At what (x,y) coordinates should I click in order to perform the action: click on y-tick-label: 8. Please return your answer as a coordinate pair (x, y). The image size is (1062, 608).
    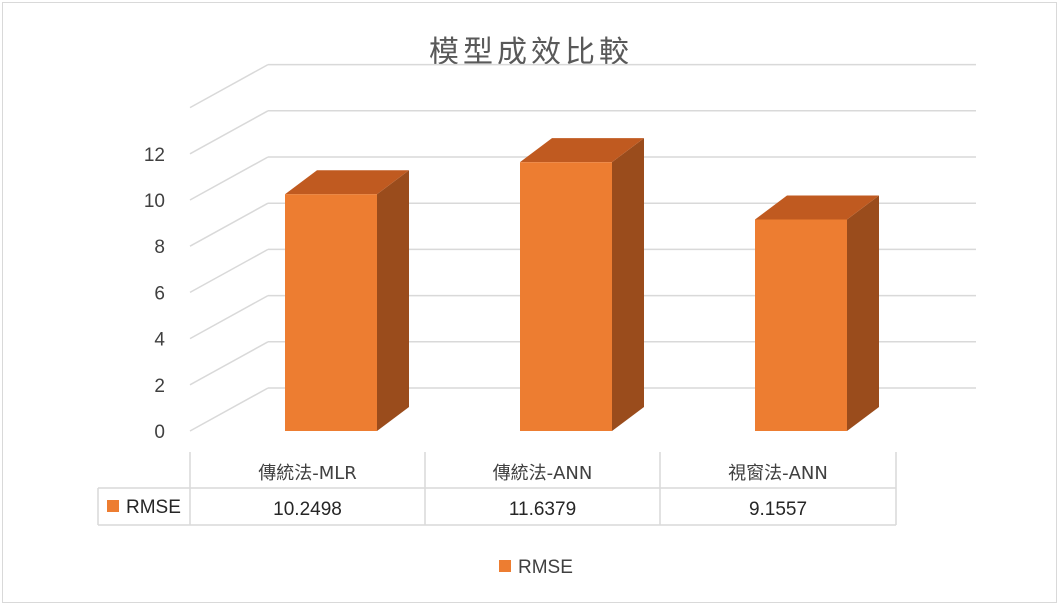
    Looking at the image, I should click on (159, 247).